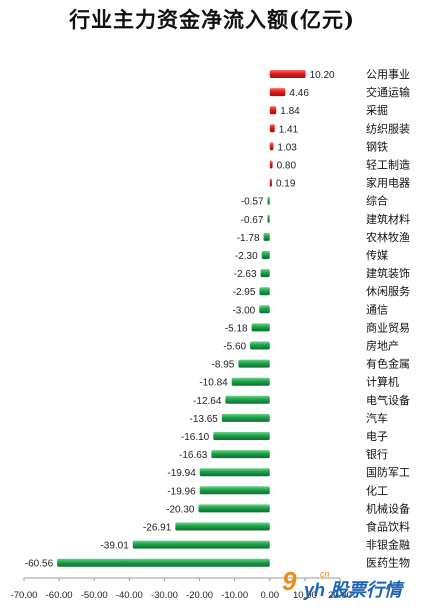 Image resolution: width=424 pixels, height=611 pixels. What do you see at coordinates (157, 528) in the screenshot?
I see `value-label-26: -26.91` at bounding box center [157, 528].